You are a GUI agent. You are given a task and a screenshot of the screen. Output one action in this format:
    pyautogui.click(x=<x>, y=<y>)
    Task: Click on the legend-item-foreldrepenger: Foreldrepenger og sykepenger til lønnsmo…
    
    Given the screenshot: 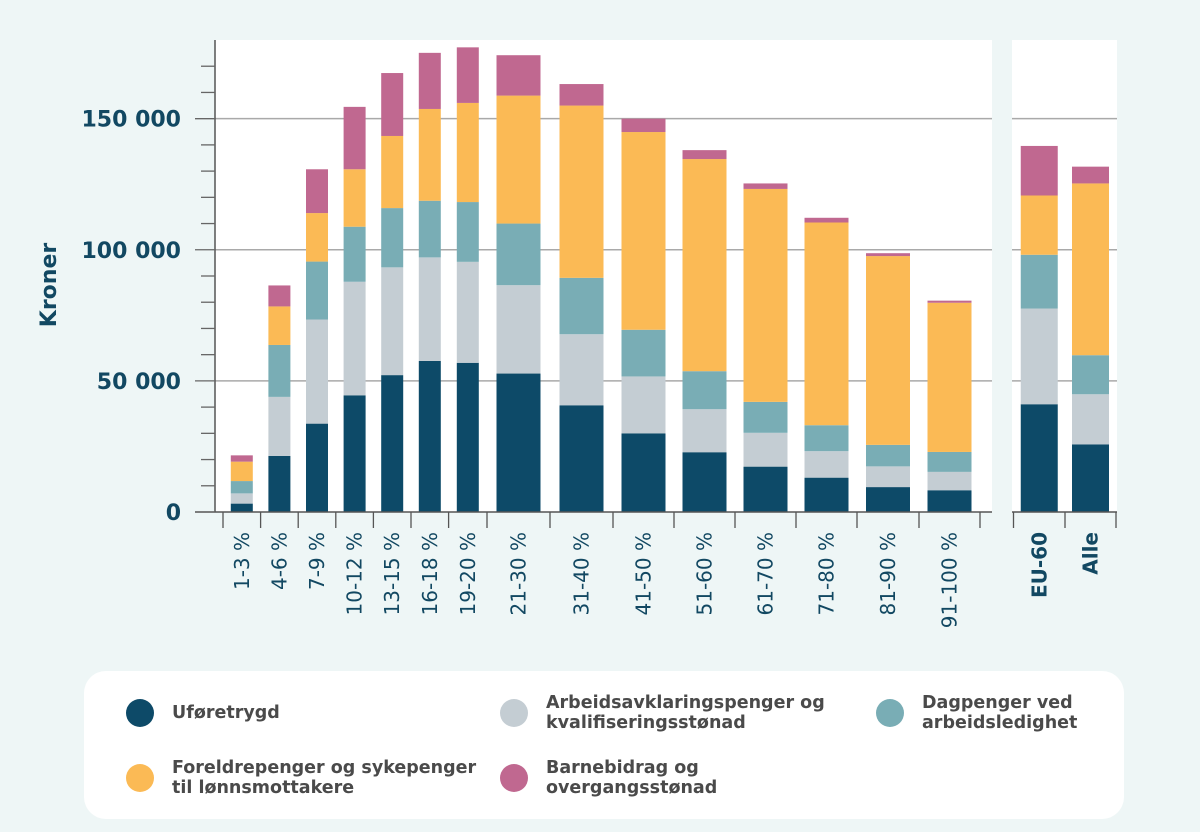 What is the action you would take?
    pyautogui.click(x=314, y=778)
    